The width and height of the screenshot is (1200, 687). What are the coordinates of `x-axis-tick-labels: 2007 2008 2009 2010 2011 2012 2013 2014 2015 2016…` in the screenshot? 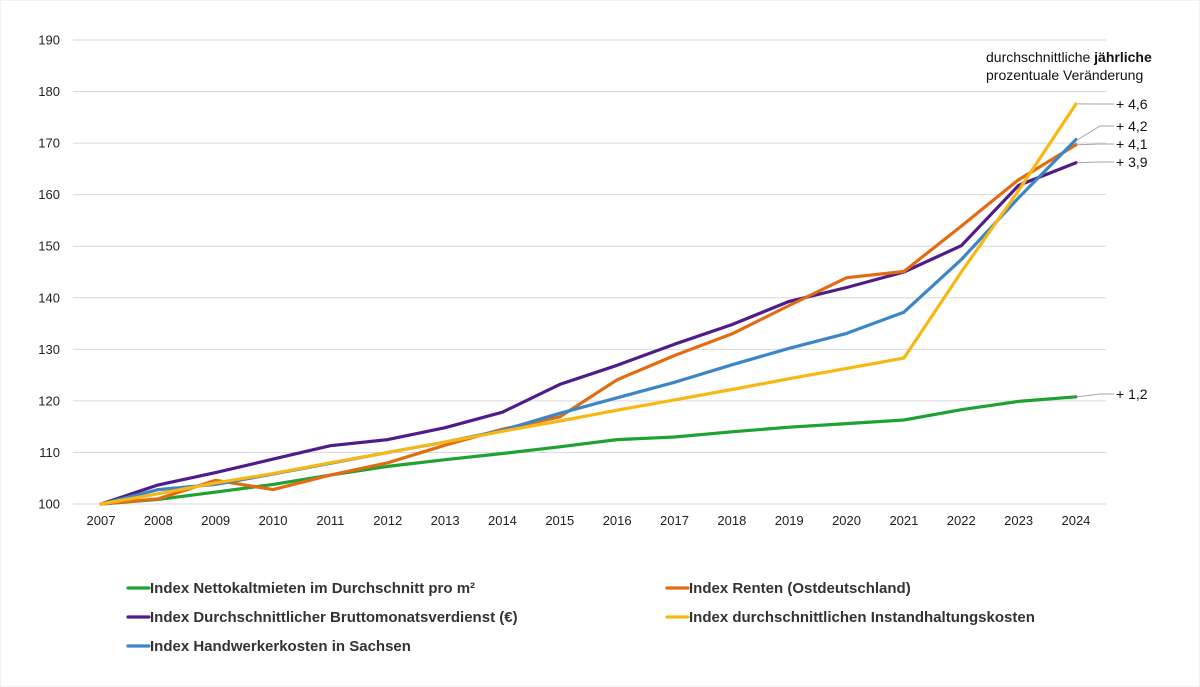 It's located at (589, 520).